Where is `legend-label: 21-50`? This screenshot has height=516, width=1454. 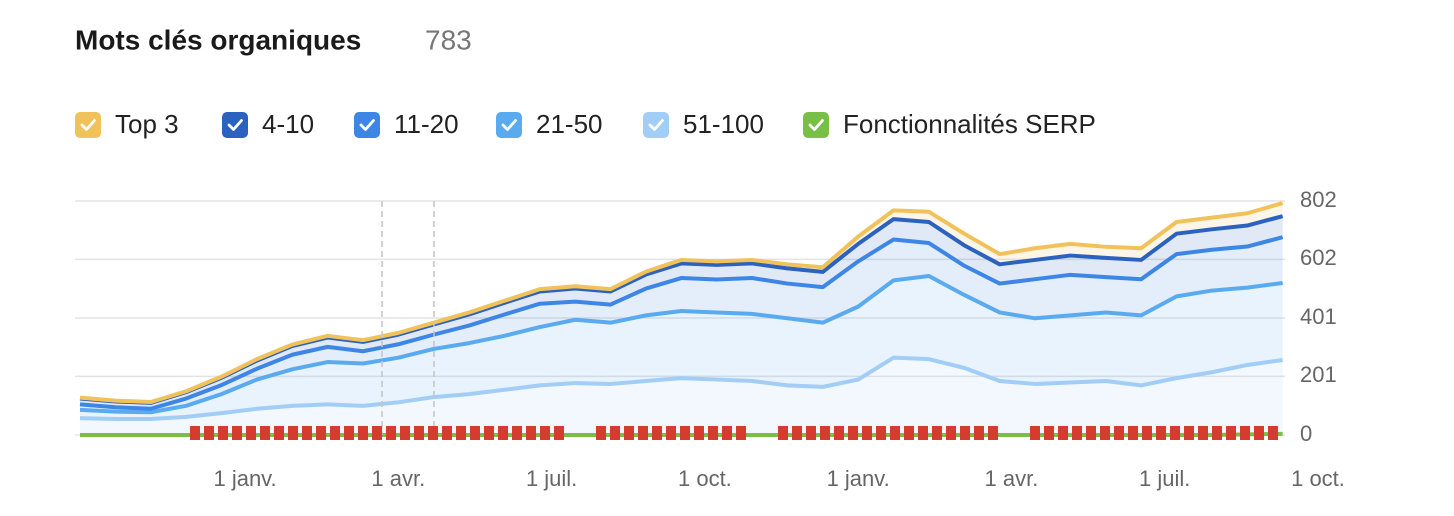
legend-label: 21-50 is located at coordinates (569, 124).